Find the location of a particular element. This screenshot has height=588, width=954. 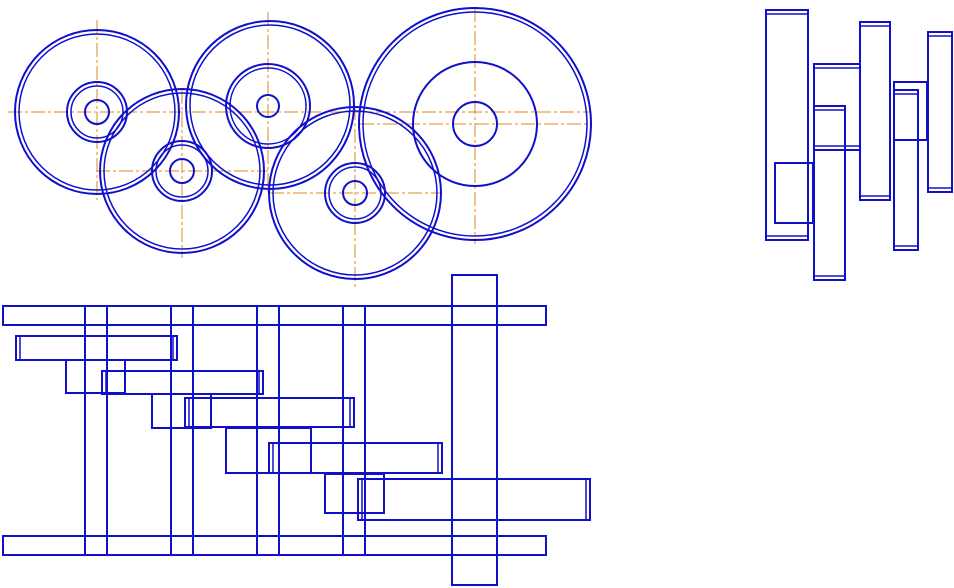

gear-a-pinion is located at coordinates (97, 112).